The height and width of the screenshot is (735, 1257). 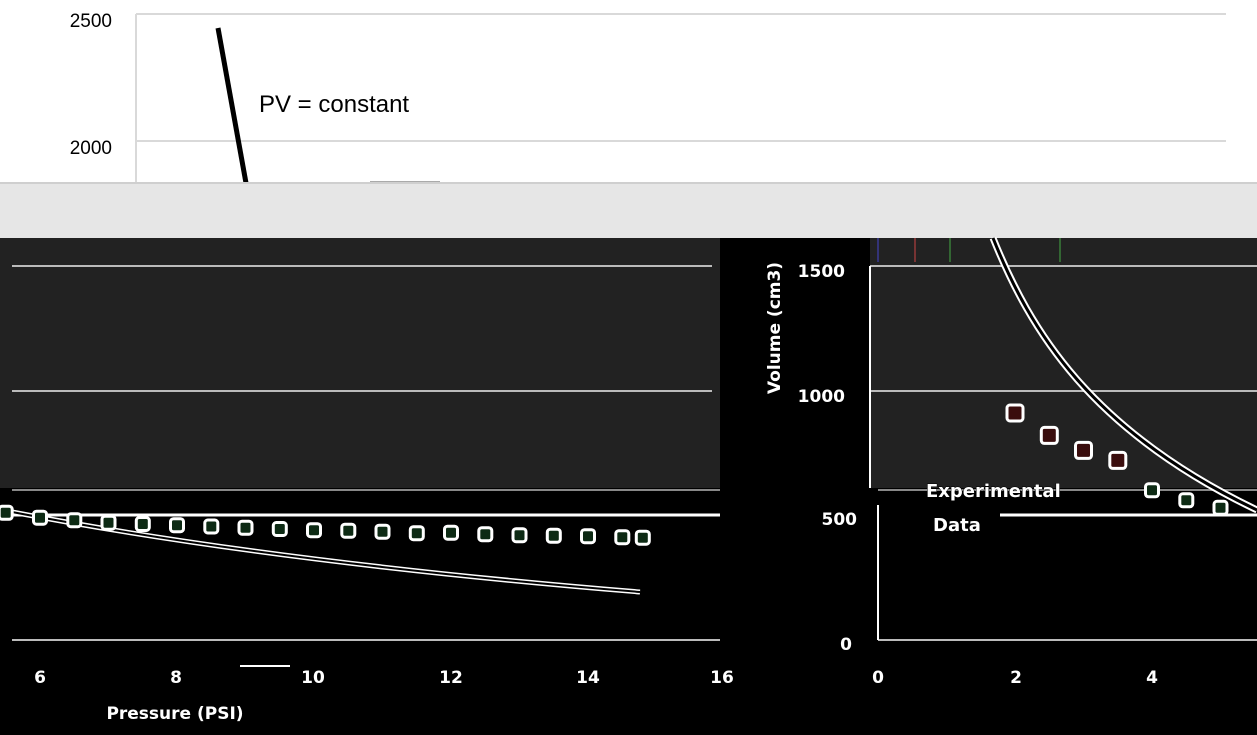 I want to click on axis-strip, so click(x=795, y=363).